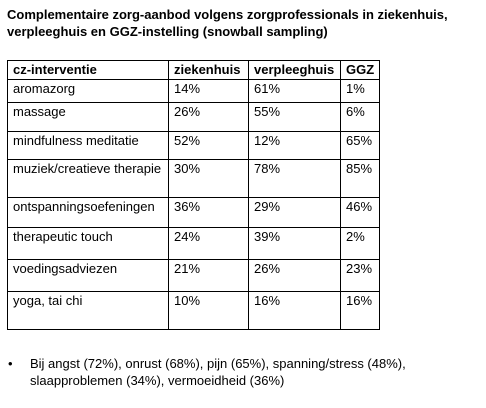 Image resolution: width=486 pixels, height=408 pixels. What do you see at coordinates (360, 212) in the screenshot?
I see `table-cell: 46%` at bounding box center [360, 212].